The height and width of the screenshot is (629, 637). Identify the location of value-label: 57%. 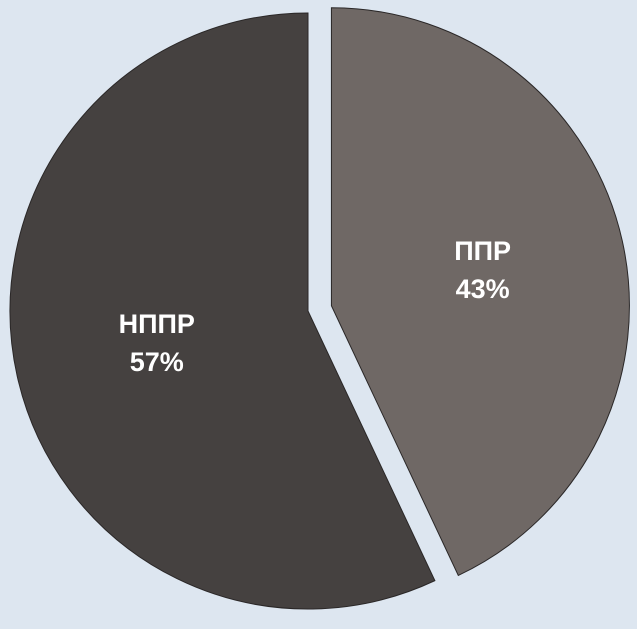
(157, 362).